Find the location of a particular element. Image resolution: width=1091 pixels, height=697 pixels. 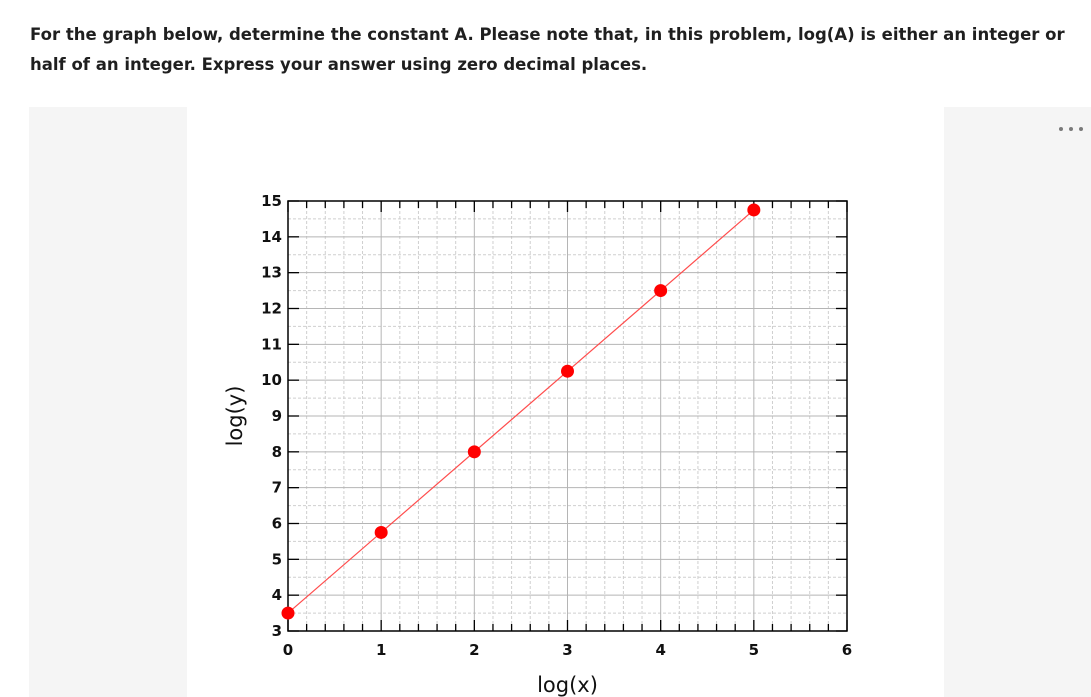

x-tick-label: 0 is located at coordinates (288, 650).